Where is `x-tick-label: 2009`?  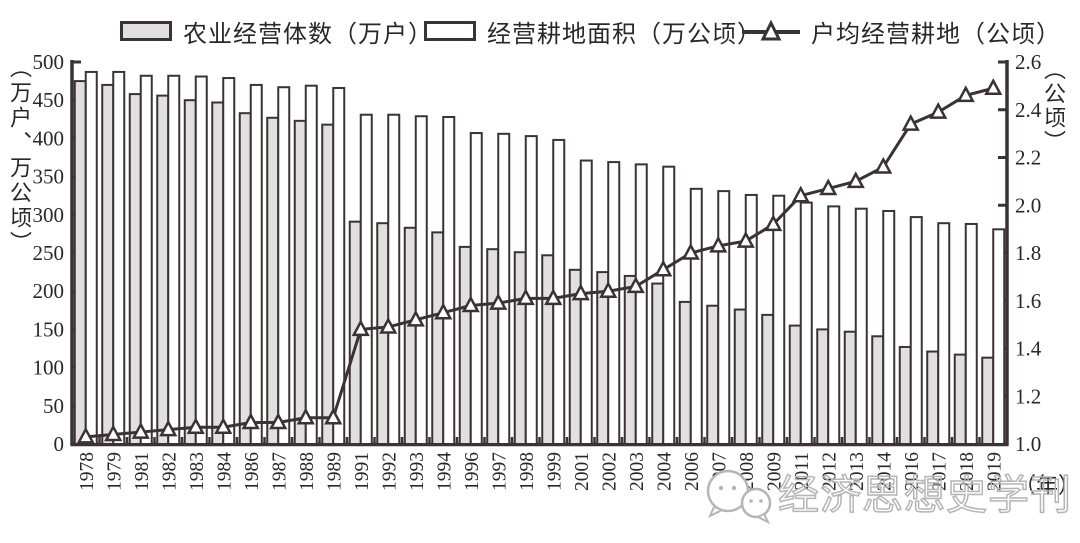 x-tick-label: 2009 is located at coordinates (774, 471).